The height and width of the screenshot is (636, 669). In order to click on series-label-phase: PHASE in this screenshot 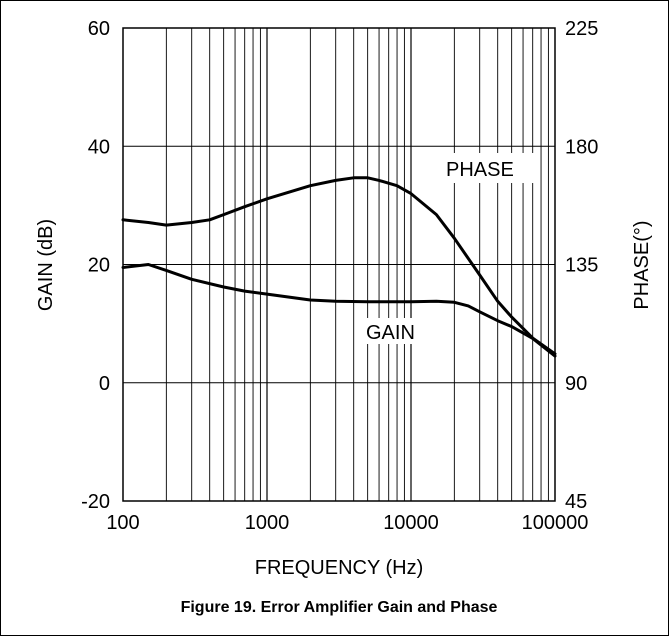, I will do `click(480, 170)`.